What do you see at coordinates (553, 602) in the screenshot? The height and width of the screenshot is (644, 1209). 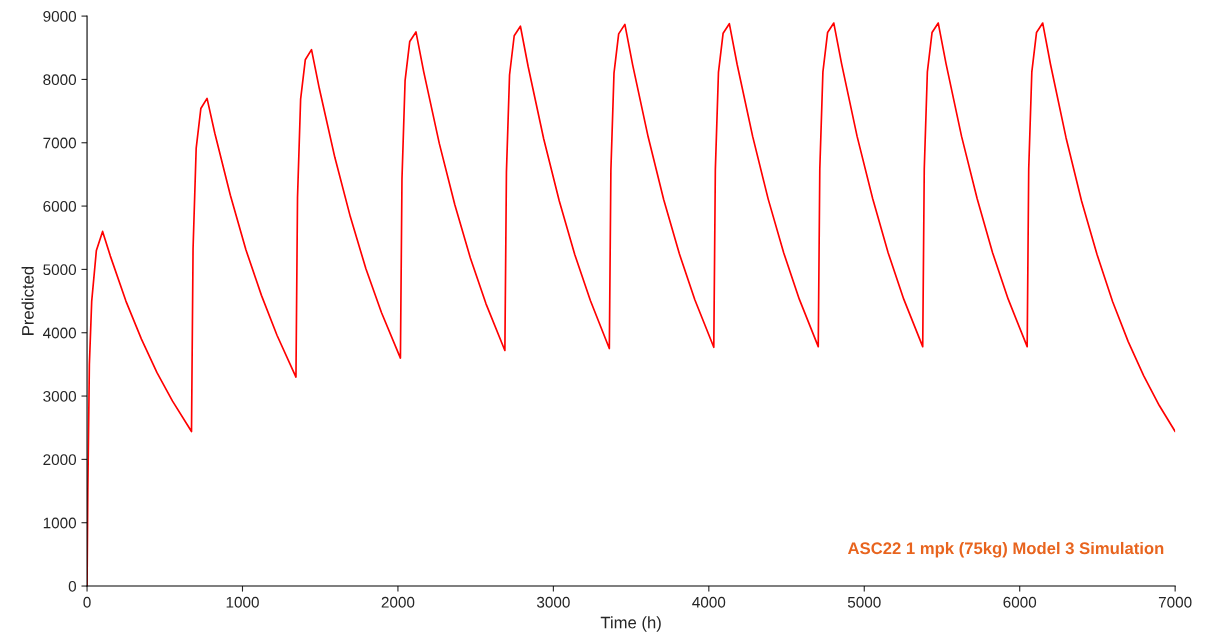 I see `x-tick-label: 3000` at bounding box center [553, 602].